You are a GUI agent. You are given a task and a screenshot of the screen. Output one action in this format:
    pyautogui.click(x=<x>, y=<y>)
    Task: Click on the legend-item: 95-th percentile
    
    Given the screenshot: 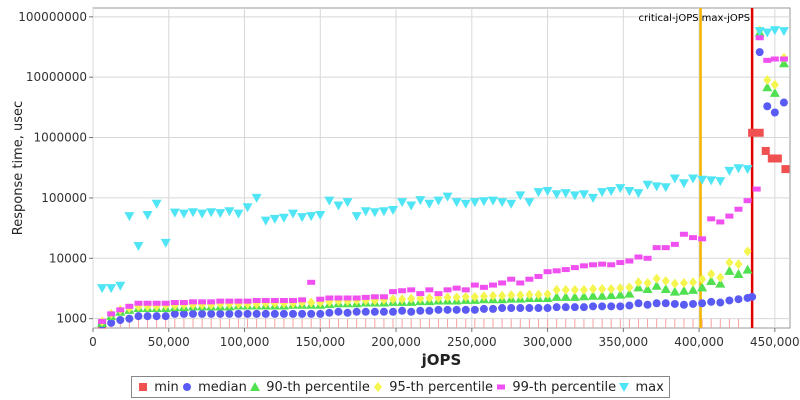 What is the action you would take?
    pyautogui.click(x=432, y=387)
    